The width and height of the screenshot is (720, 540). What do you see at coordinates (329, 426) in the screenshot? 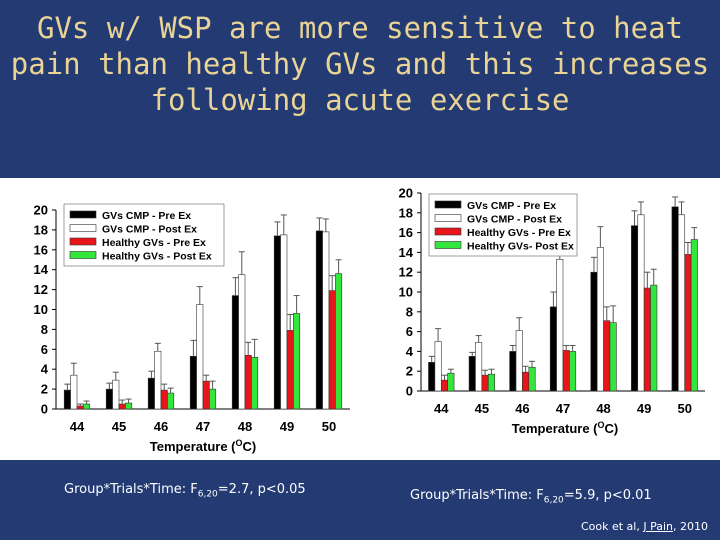
I see `left-chart-x-tick-label: 50` at bounding box center [329, 426].